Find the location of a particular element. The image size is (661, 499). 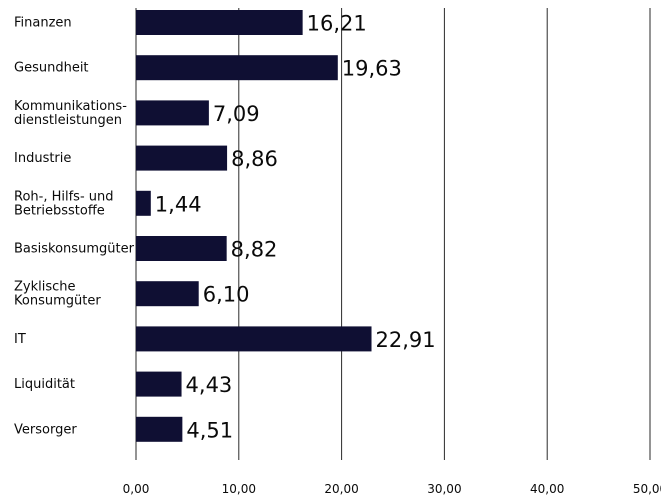

category-label: Roh-, Hilfs- und Betriebsstoffe is located at coordinates (64, 203).